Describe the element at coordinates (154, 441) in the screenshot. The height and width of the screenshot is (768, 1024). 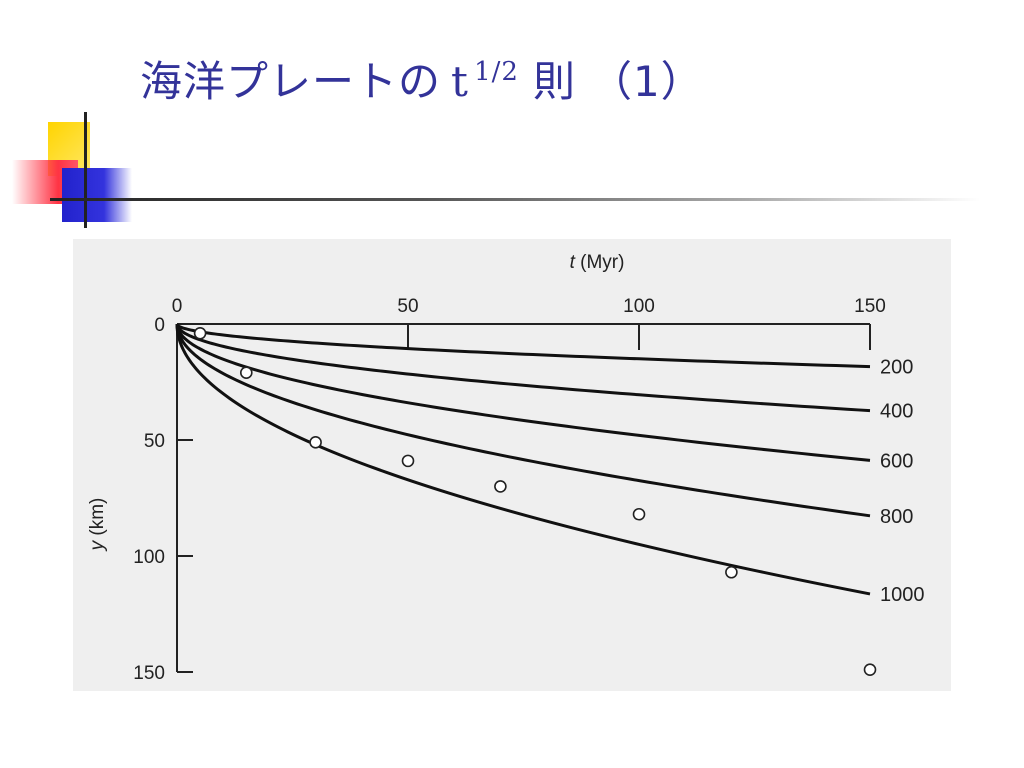
I see `y-tick-label: 50` at that location.